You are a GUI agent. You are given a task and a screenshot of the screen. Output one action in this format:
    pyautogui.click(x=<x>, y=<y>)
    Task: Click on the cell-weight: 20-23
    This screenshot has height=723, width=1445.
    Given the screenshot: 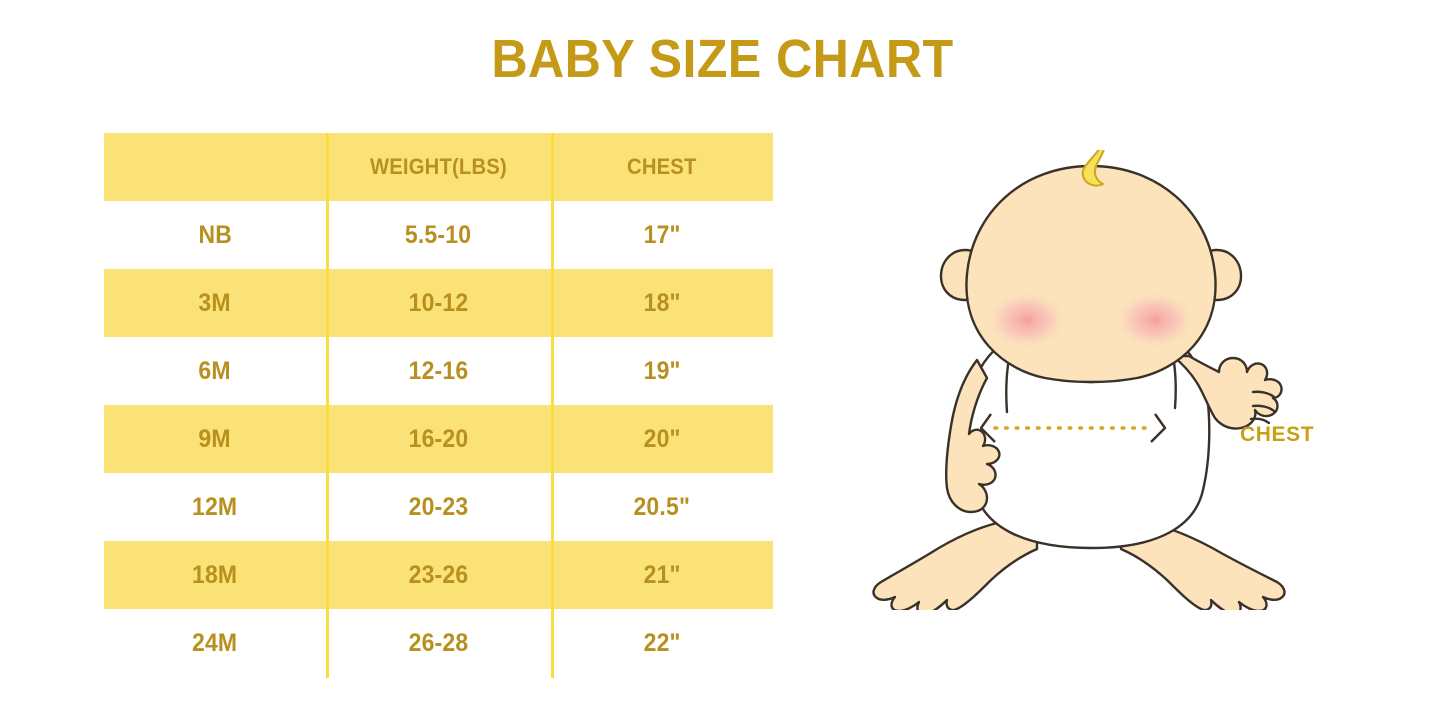 What is the action you would take?
    pyautogui.click(x=438, y=506)
    